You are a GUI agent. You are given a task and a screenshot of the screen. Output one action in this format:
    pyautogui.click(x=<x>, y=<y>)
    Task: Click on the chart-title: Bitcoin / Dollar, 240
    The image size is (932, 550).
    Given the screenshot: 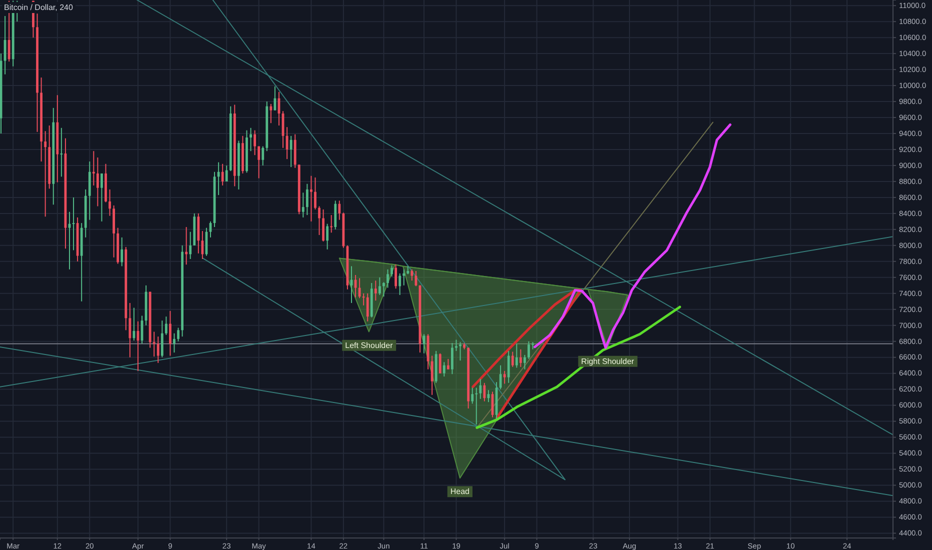 What is the action you would take?
    pyautogui.click(x=39, y=7)
    